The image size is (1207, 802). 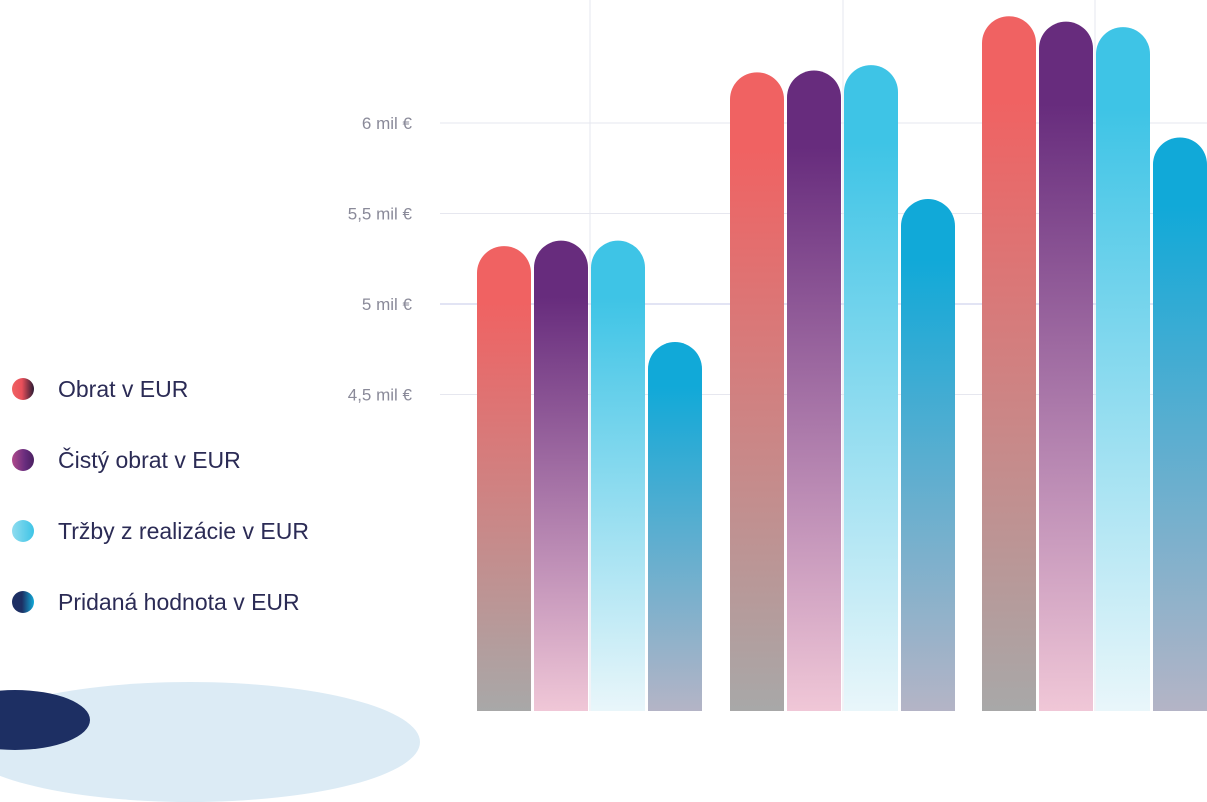 I want to click on bar-series2-group1, so click(x=871, y=388).